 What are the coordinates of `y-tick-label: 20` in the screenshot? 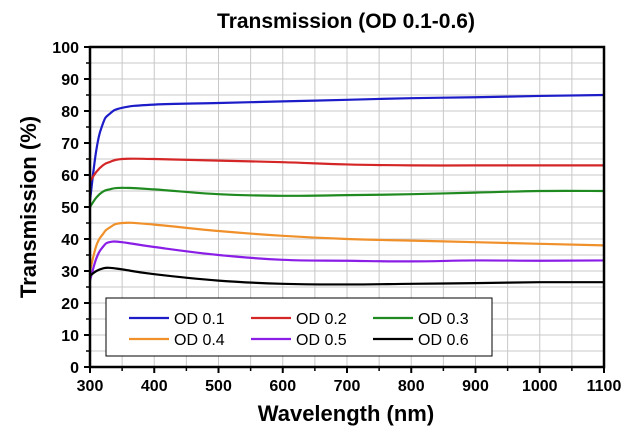 It's located at (70, 304).